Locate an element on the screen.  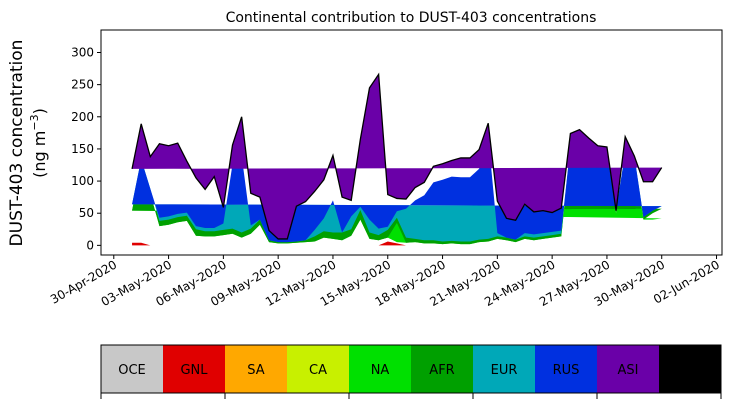
colorbar-swatch-rus is located at coordinates (566, 369).